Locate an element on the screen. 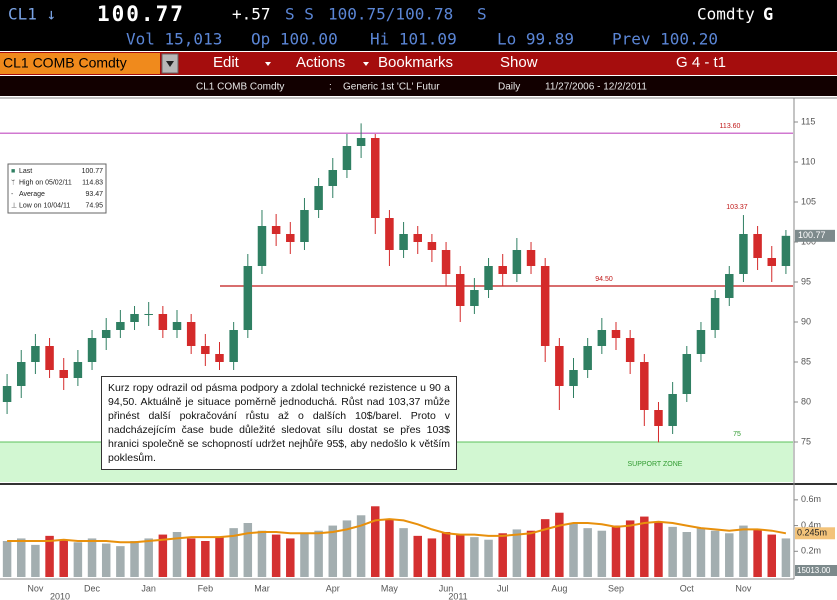 This screenshot has height=600, width=837. annotation: 103.37 is located at coordinates (737, 207).